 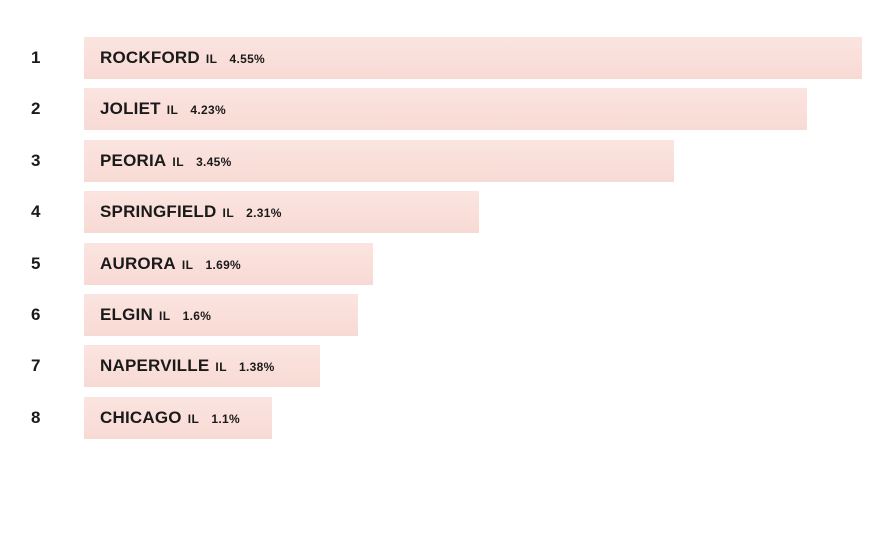 I want to click on bar-label: ROCKFORD IL 4.55%, so click(x=182, y=58).